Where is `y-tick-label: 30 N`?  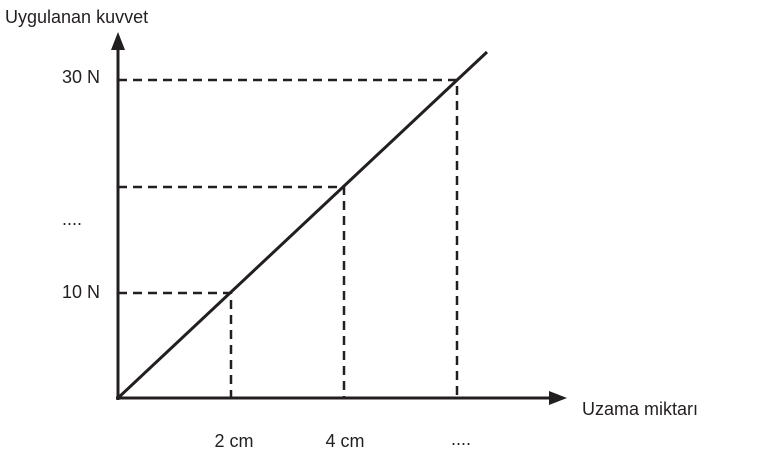 y-tick-label: 30 N is located at coordinates (81, 77).